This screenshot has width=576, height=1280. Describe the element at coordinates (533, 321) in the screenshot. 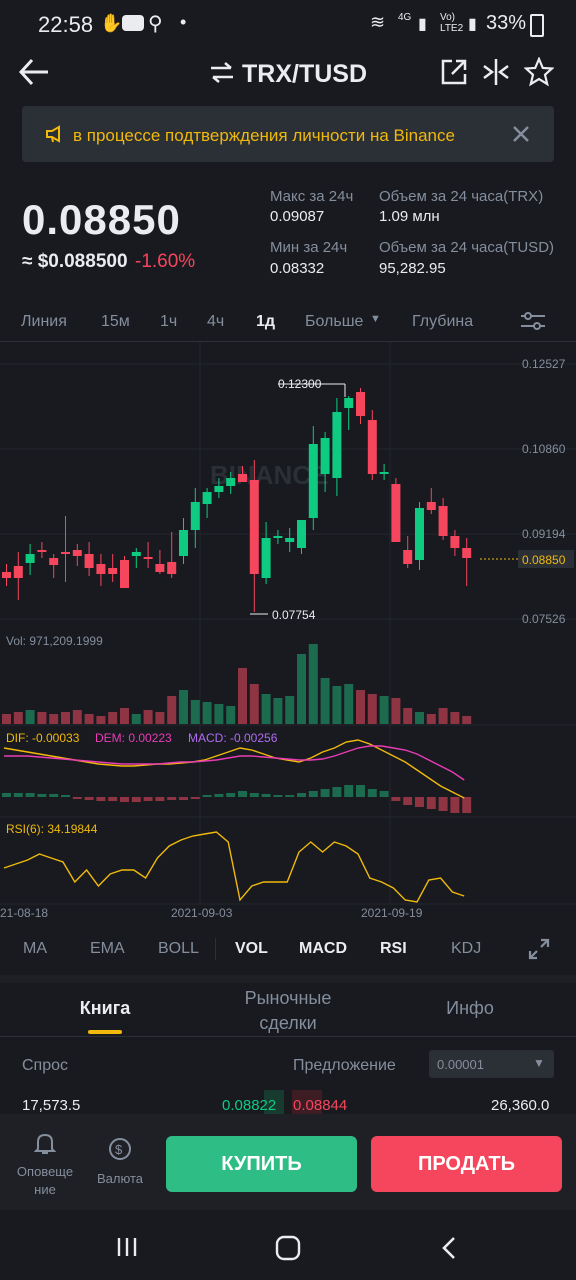

I see `chart-settings-icon` at that location.